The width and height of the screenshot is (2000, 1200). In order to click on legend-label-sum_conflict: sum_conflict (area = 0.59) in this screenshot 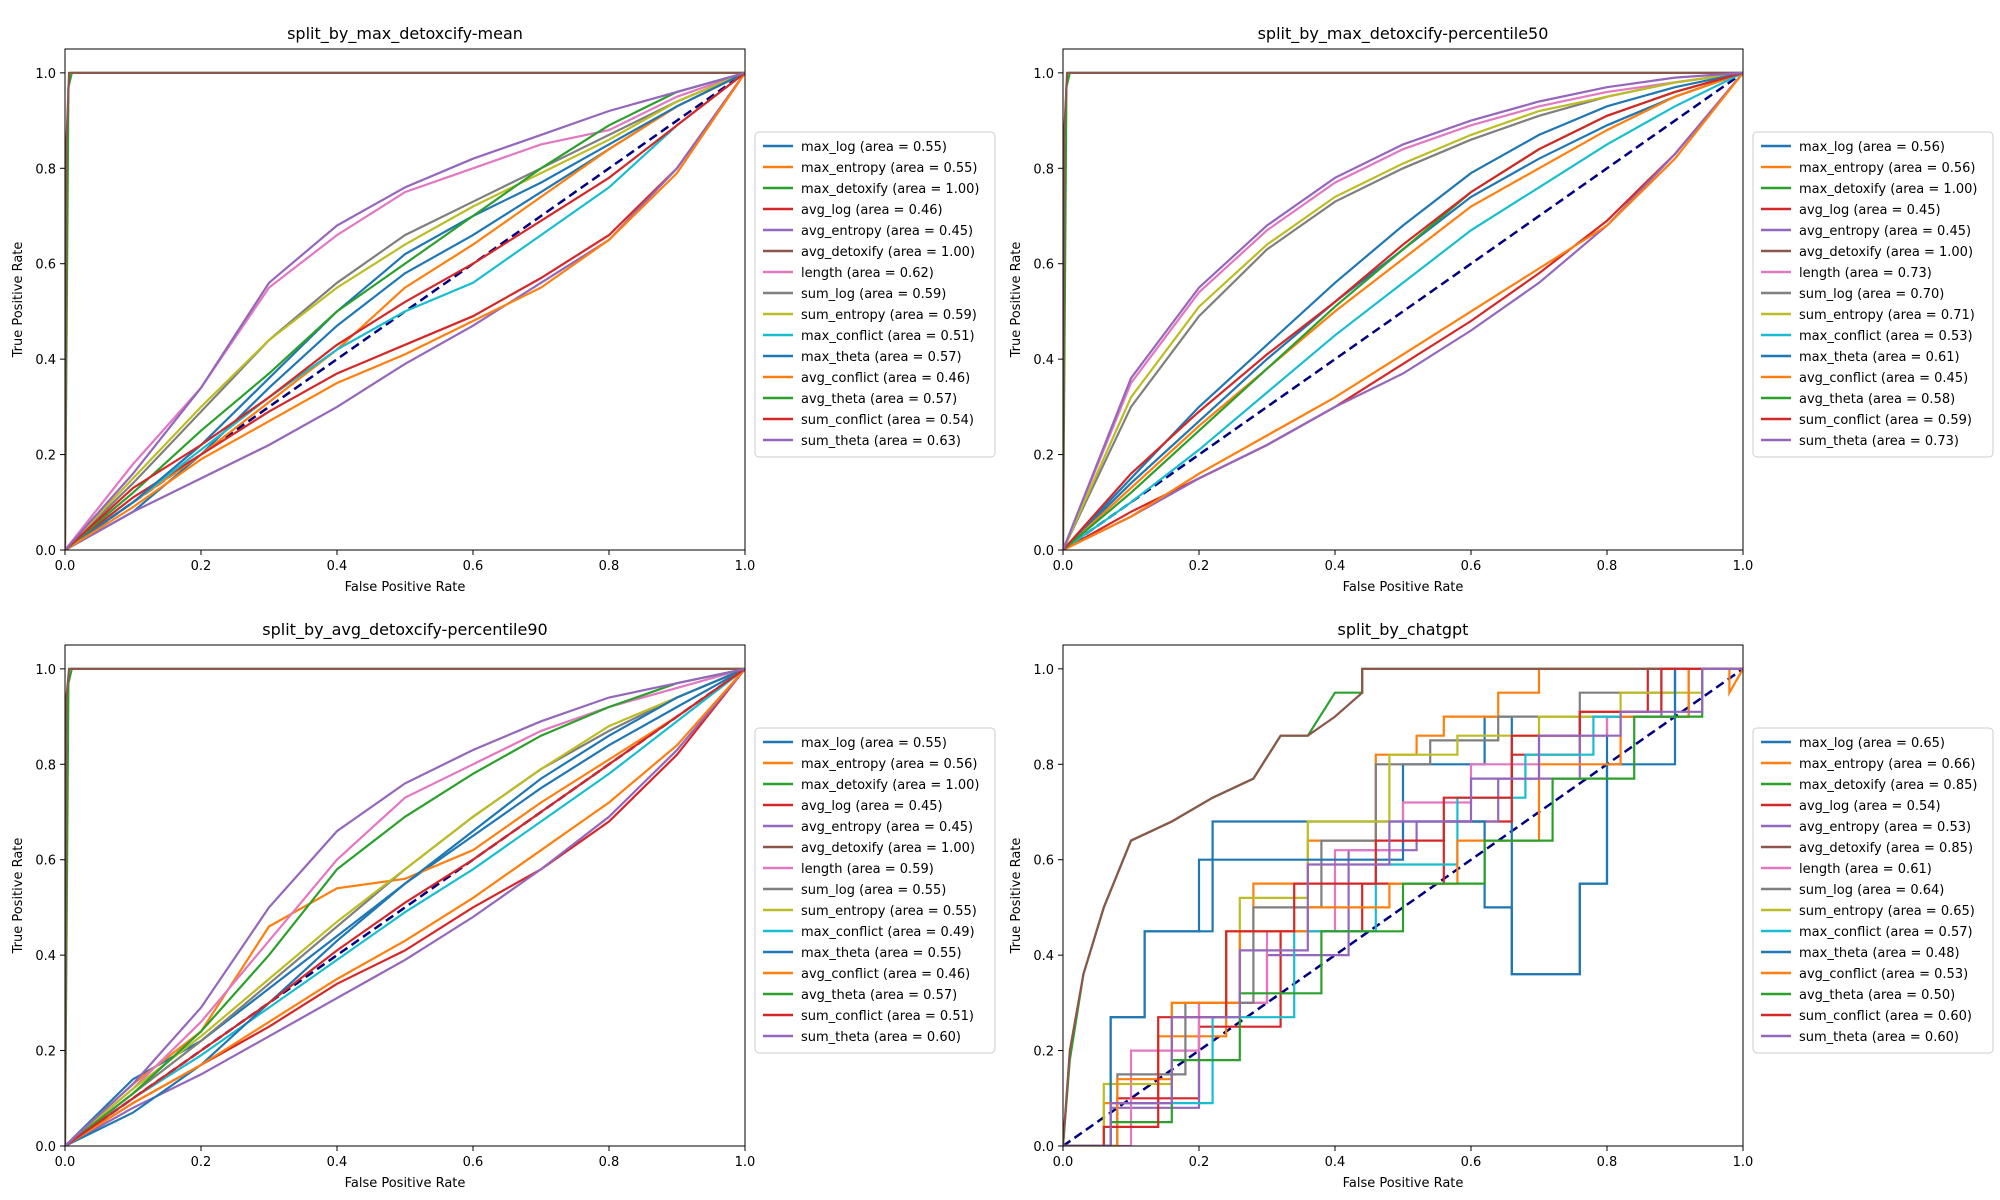, I will do `click(1885, 420)`.